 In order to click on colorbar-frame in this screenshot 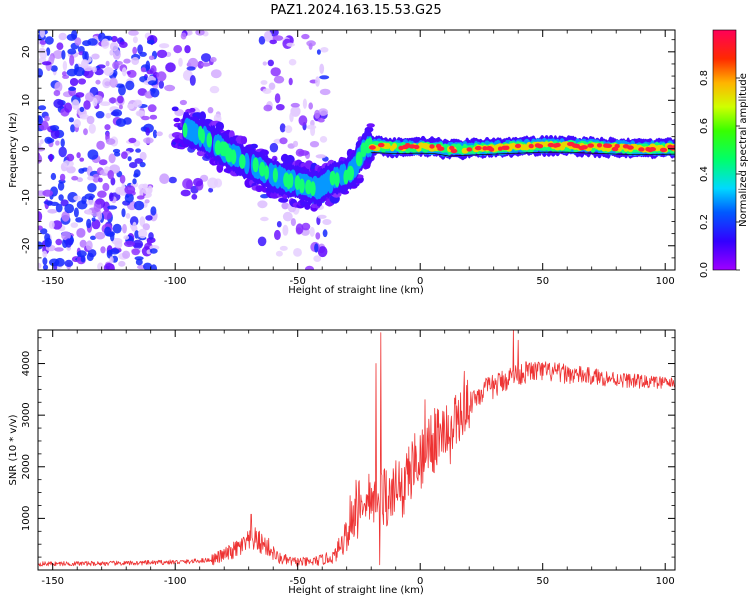, I will do `click(724, 150)`.